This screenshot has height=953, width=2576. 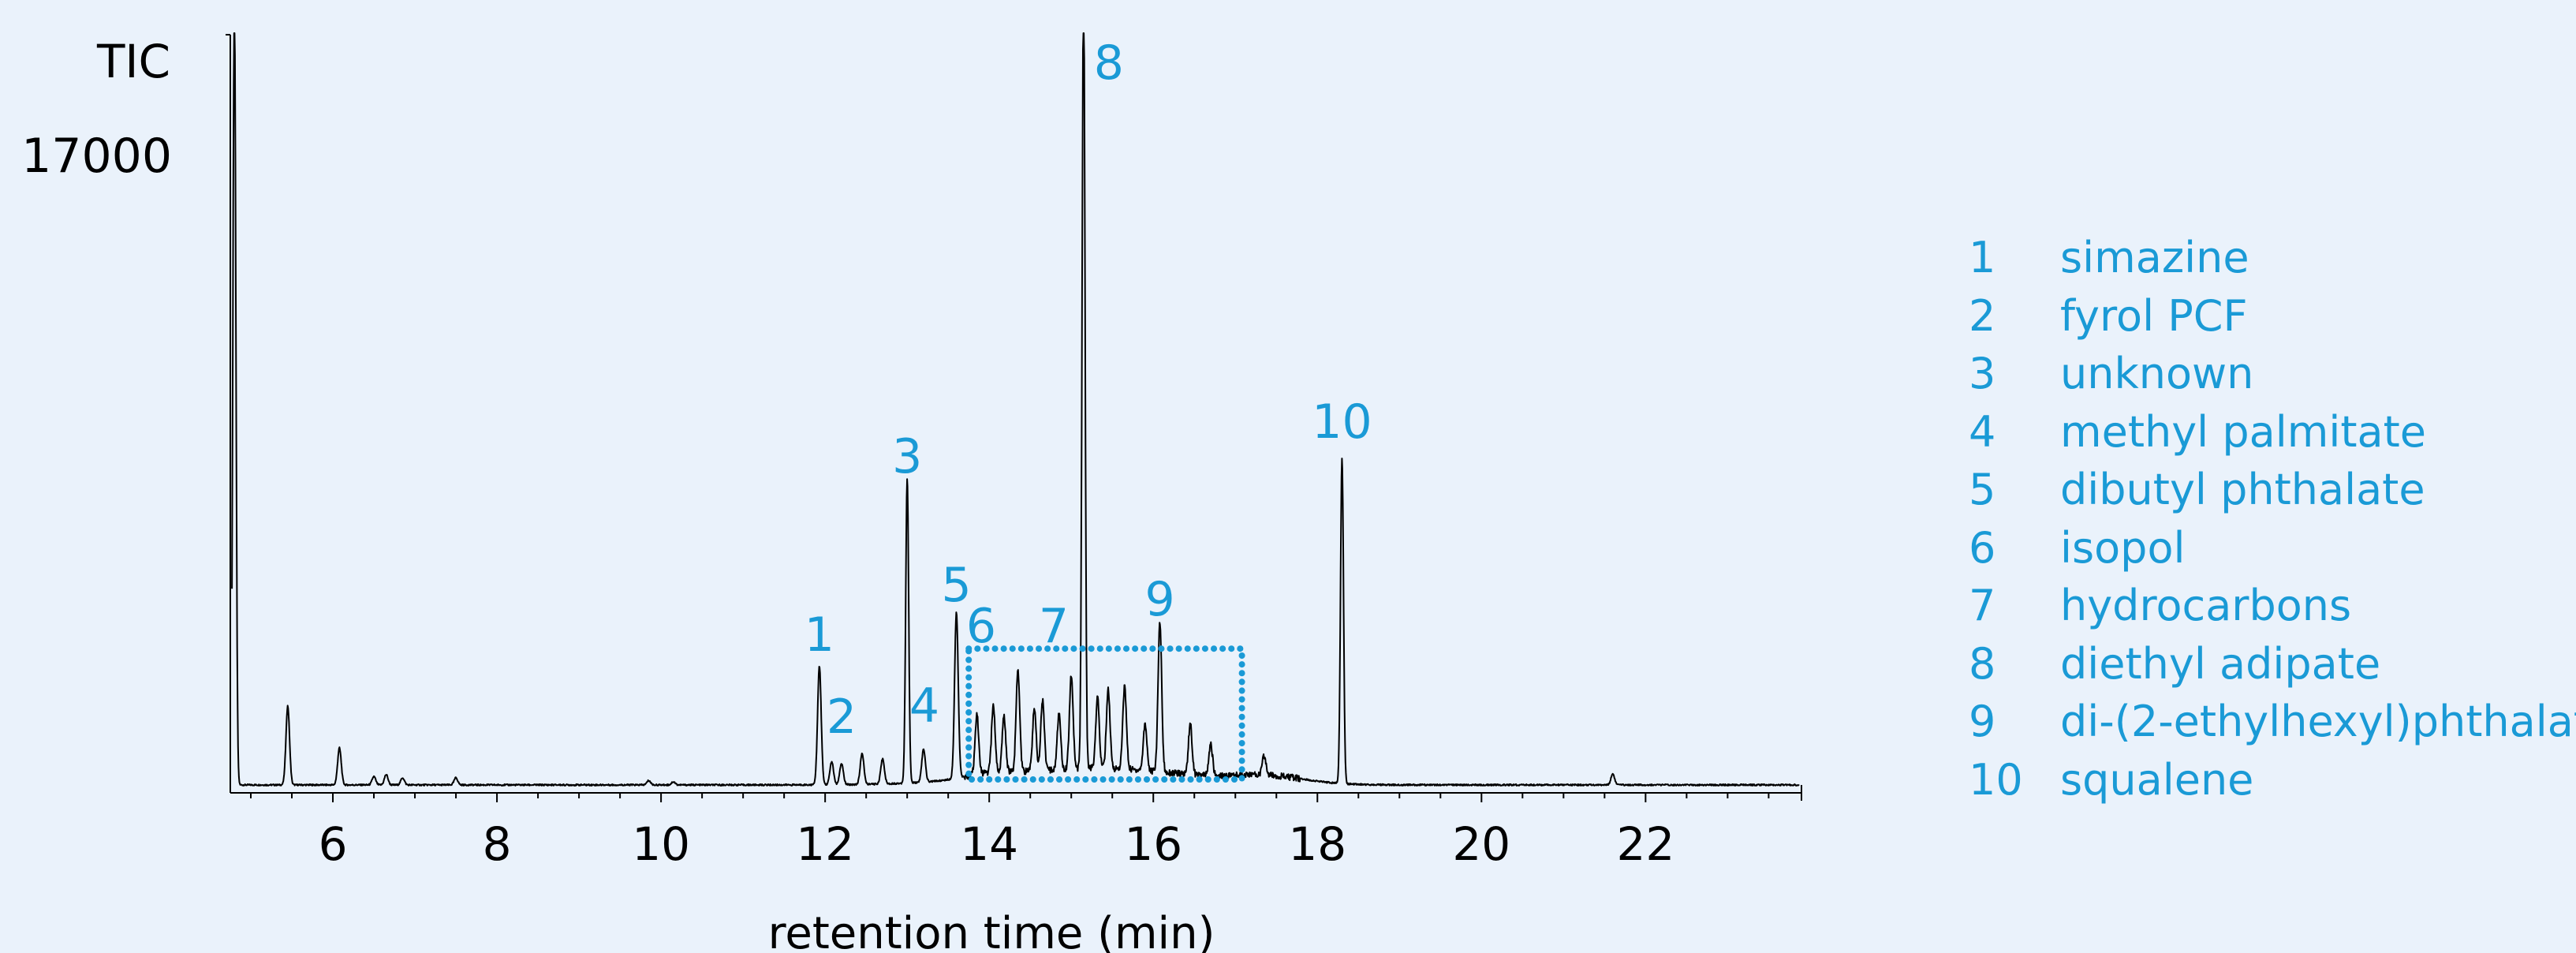 I want to click on x-tick-label: 6, so click(x=333, y=844).